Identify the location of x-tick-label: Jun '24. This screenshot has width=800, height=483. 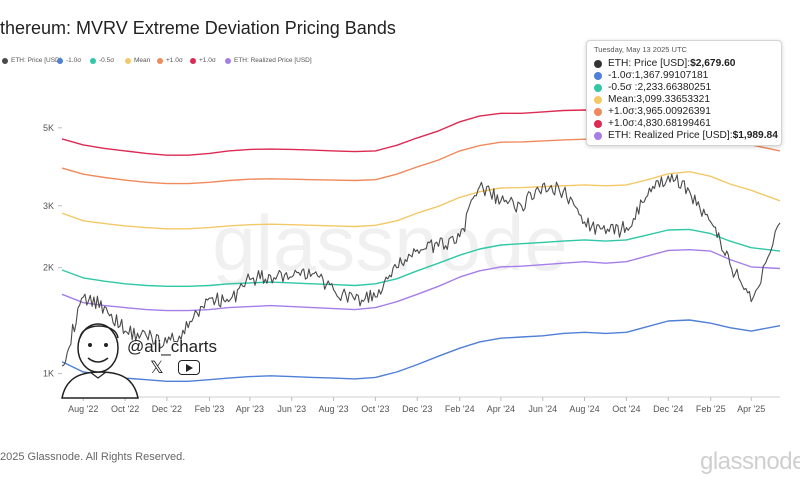
(542, 409).